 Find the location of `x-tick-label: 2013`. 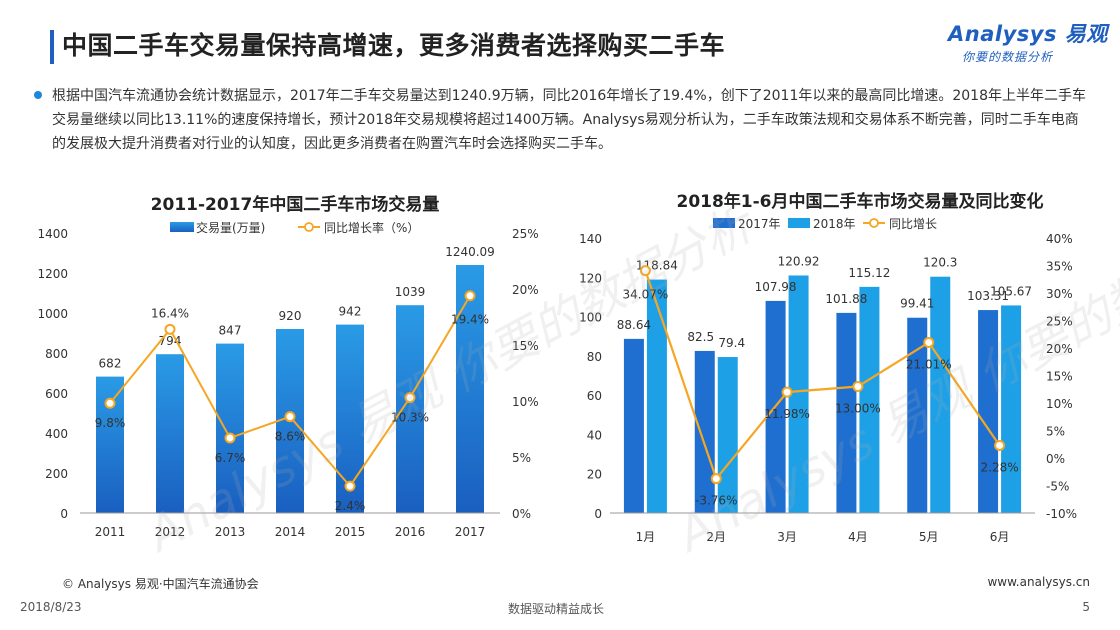

x-tick-label: 2013 is located at coordinates (230, 532).